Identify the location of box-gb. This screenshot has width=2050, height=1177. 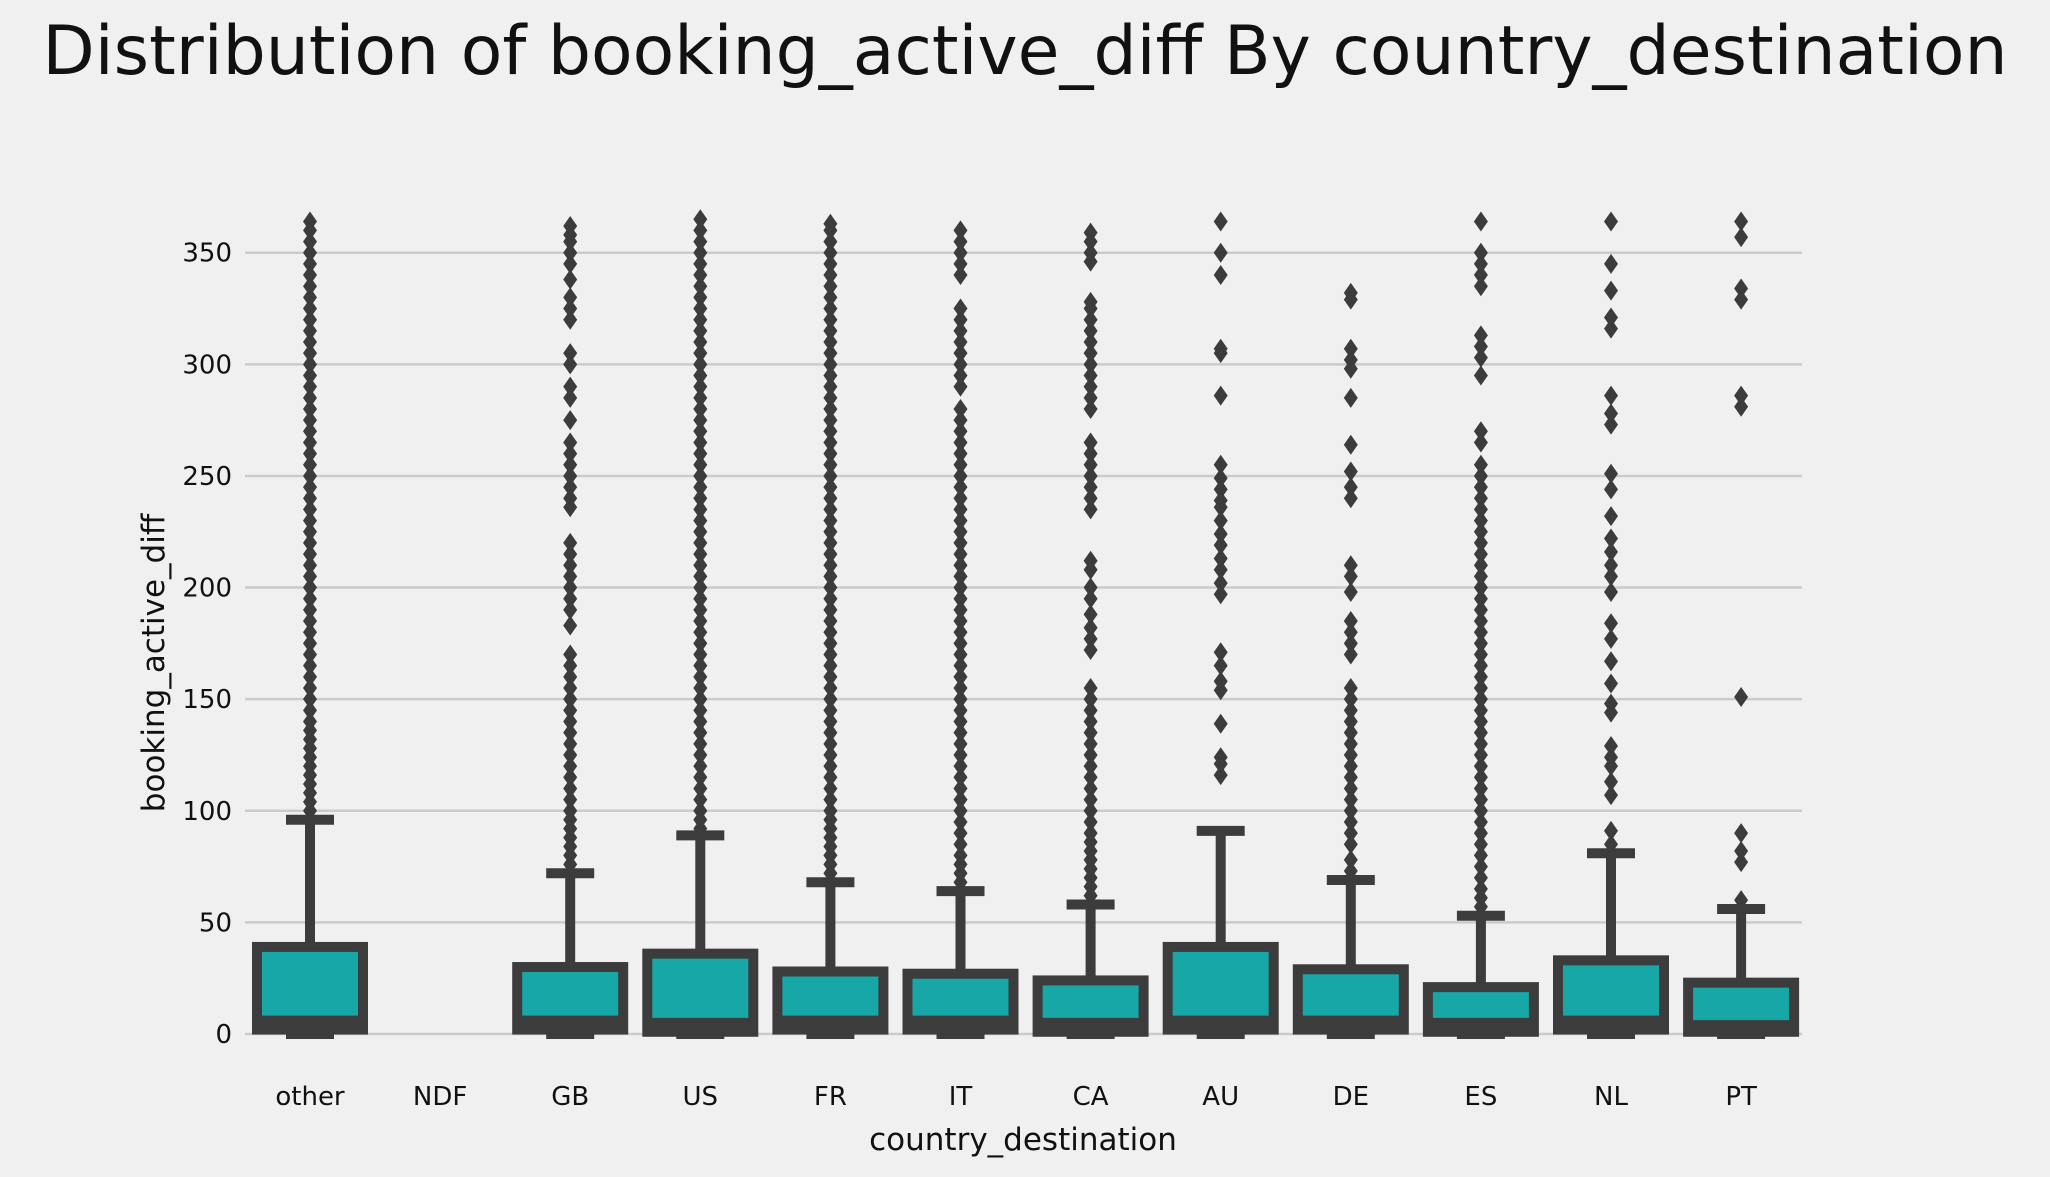
(570, 627).